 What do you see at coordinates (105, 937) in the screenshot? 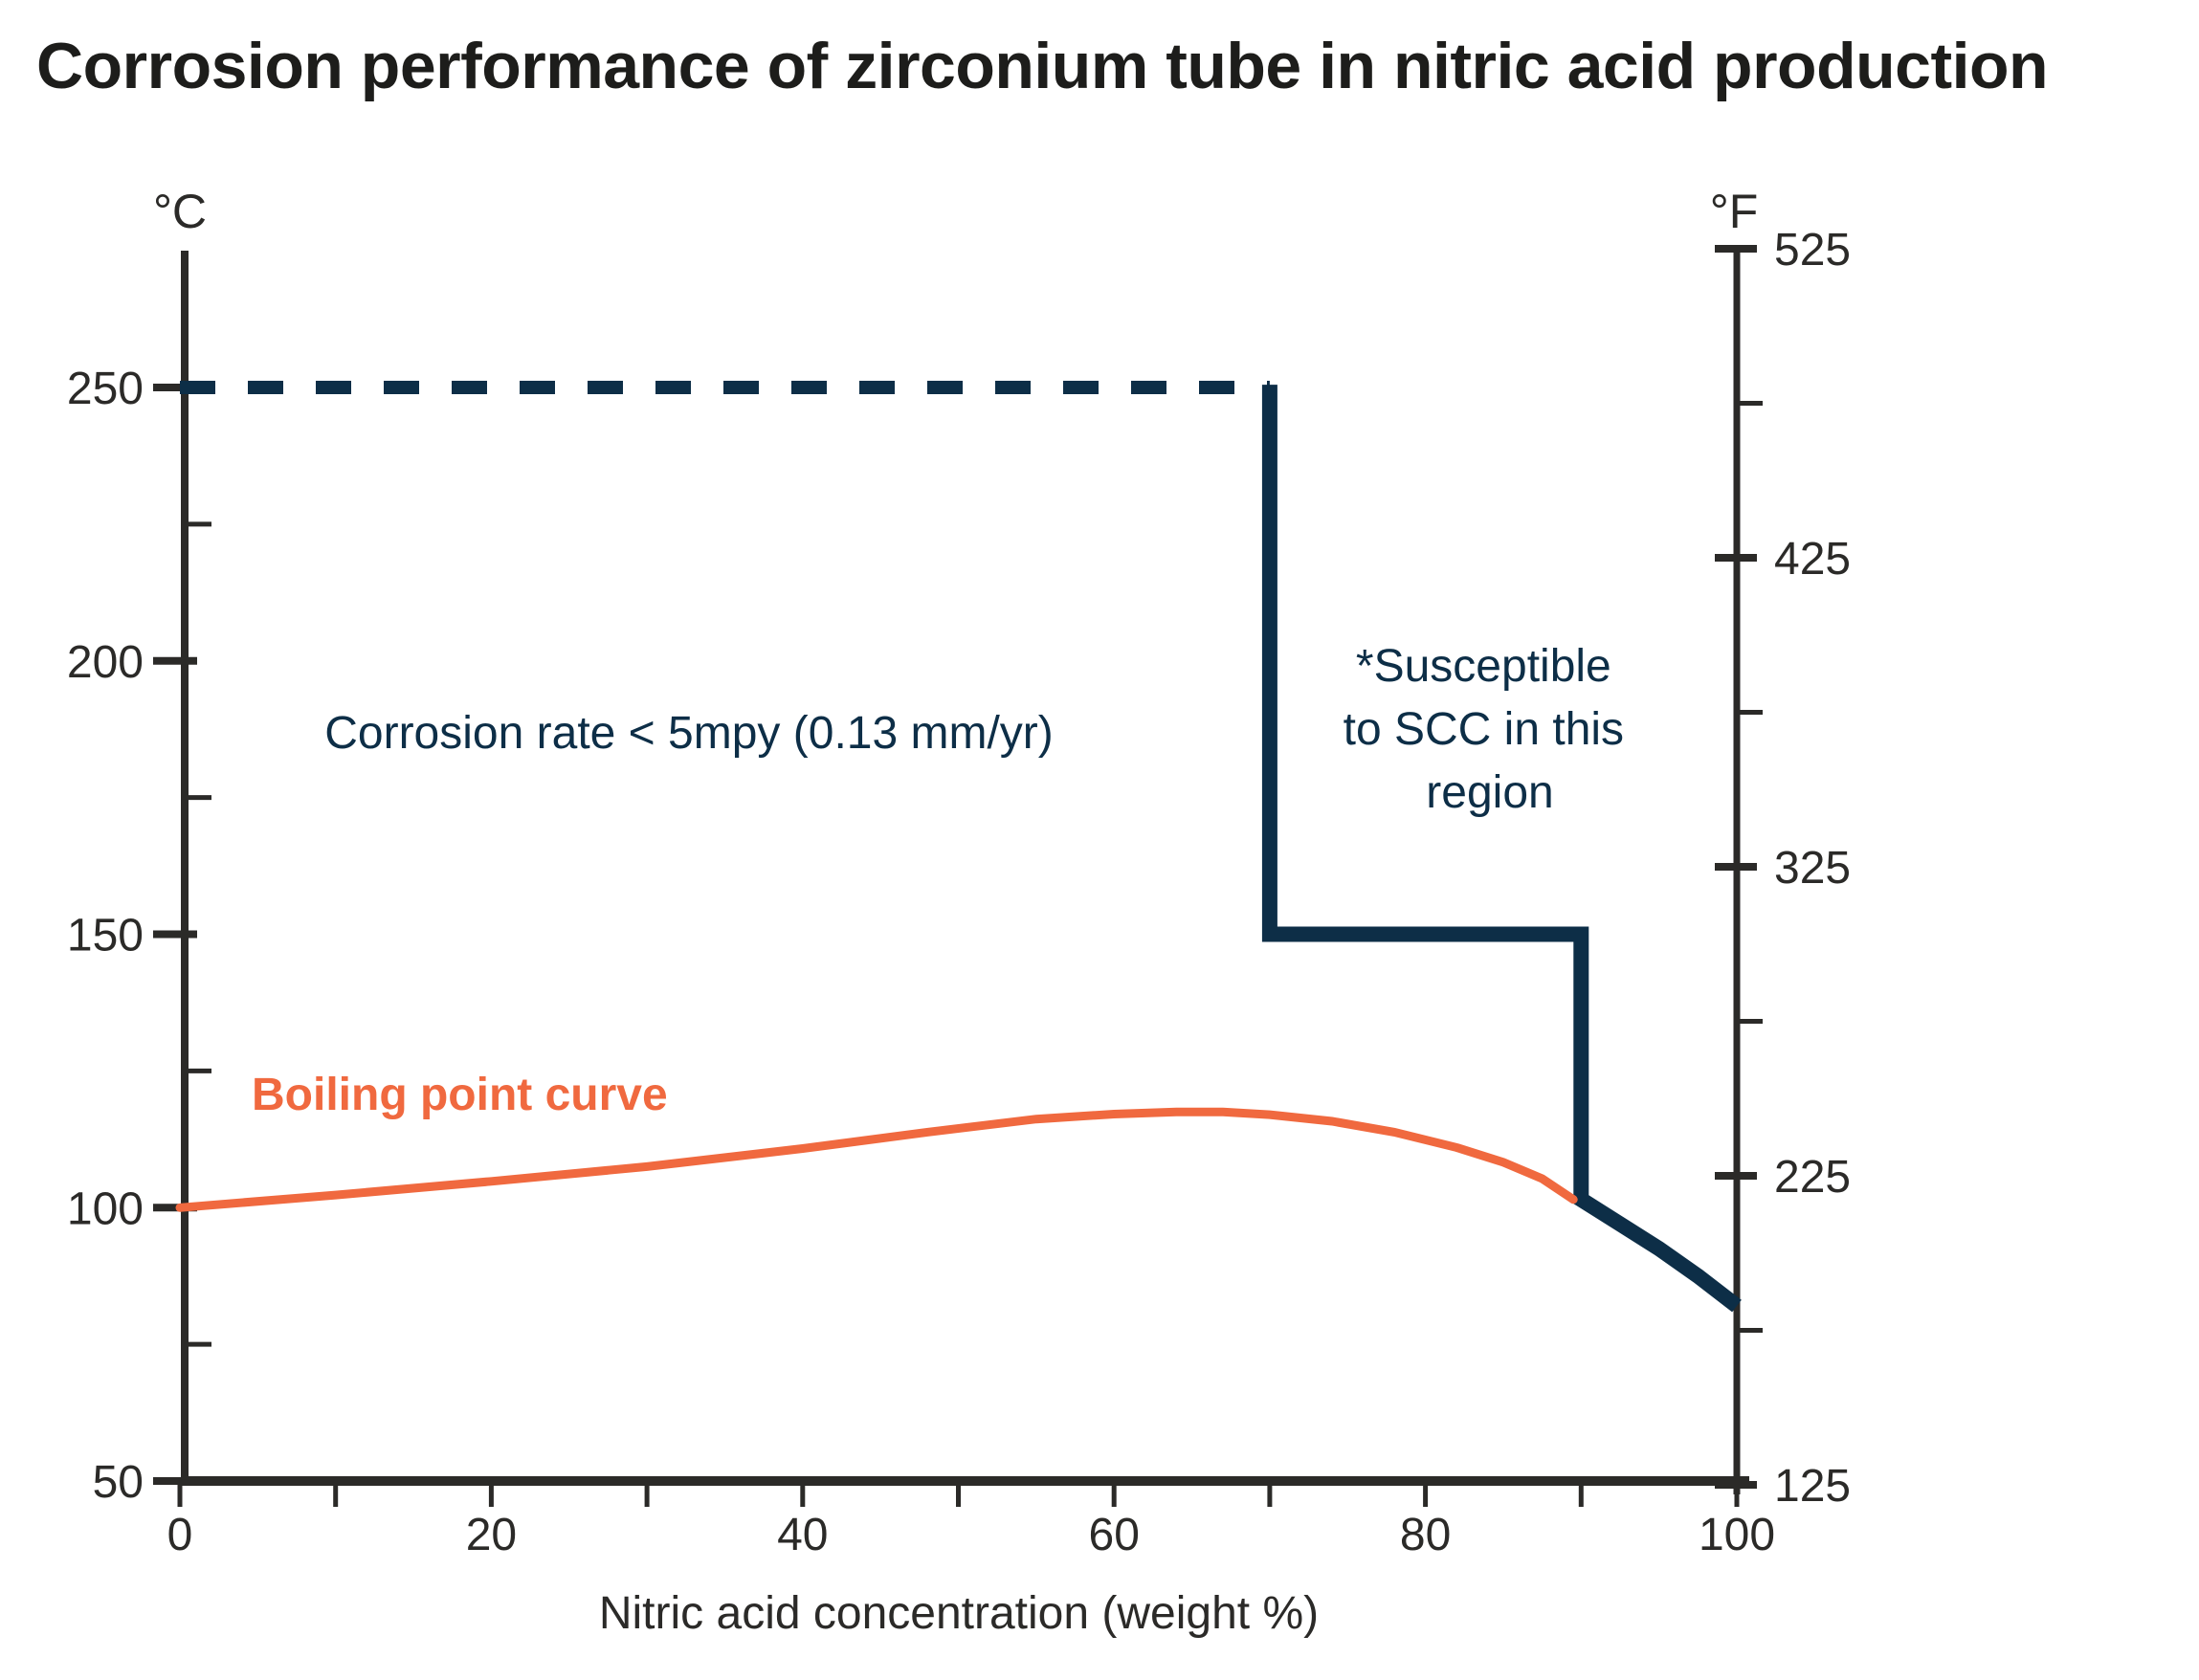
I see `c-tick-label: 150` at bounding box center [105, 937].